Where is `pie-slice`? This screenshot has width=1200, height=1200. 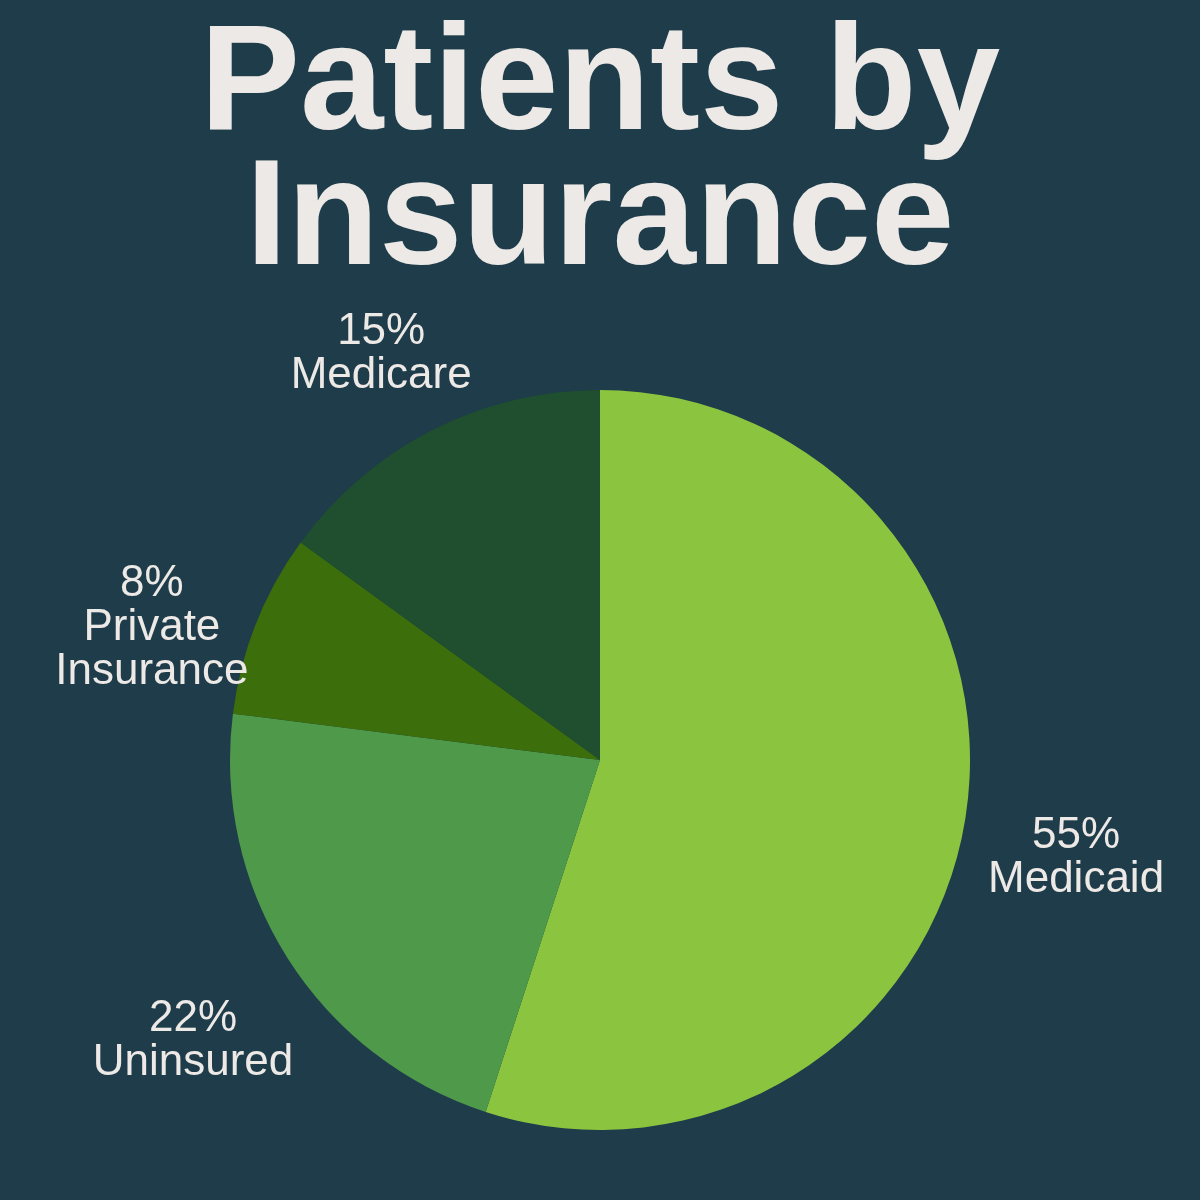
pie-slice is located at coordinates (450, 575).